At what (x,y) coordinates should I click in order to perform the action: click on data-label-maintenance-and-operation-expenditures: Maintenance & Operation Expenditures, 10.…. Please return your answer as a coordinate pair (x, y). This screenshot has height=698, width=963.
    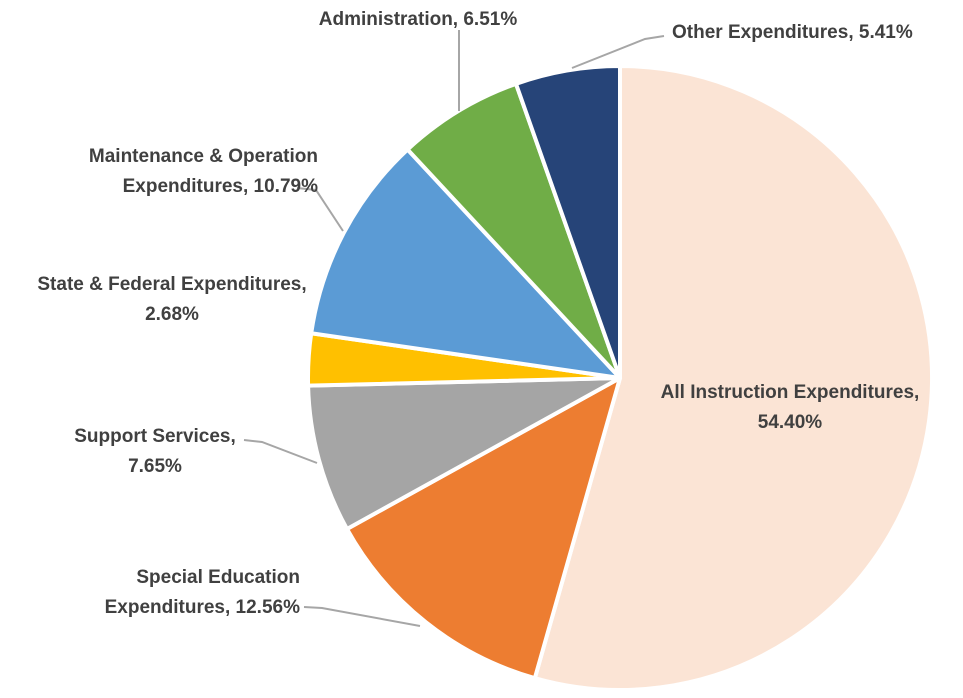
    Looking at the image, I should click on (203, 171).